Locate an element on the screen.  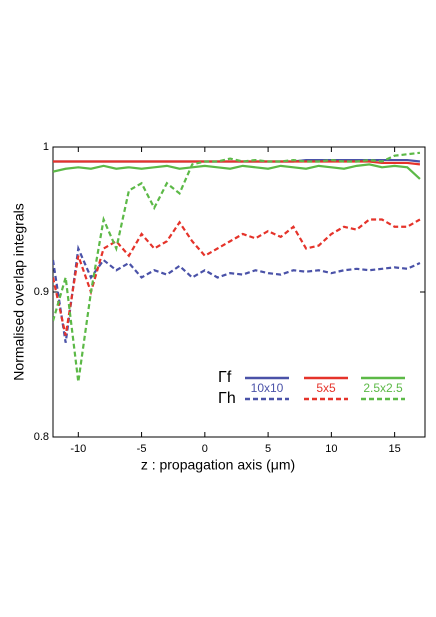
x-tick-label: 15 is located at coordinates (395, 449).